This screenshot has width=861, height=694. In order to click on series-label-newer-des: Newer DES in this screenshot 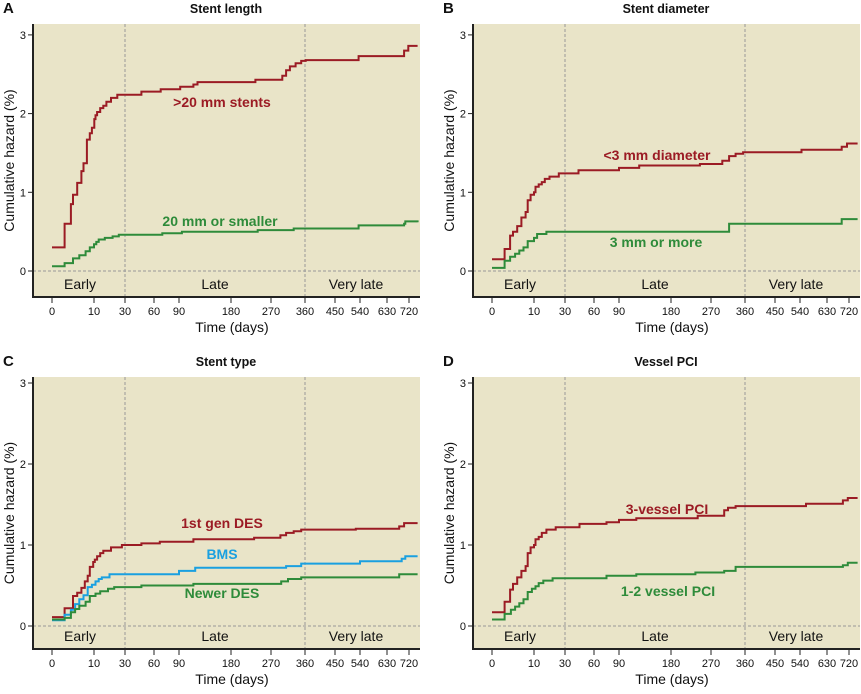, I will do `click(222, 593)`.